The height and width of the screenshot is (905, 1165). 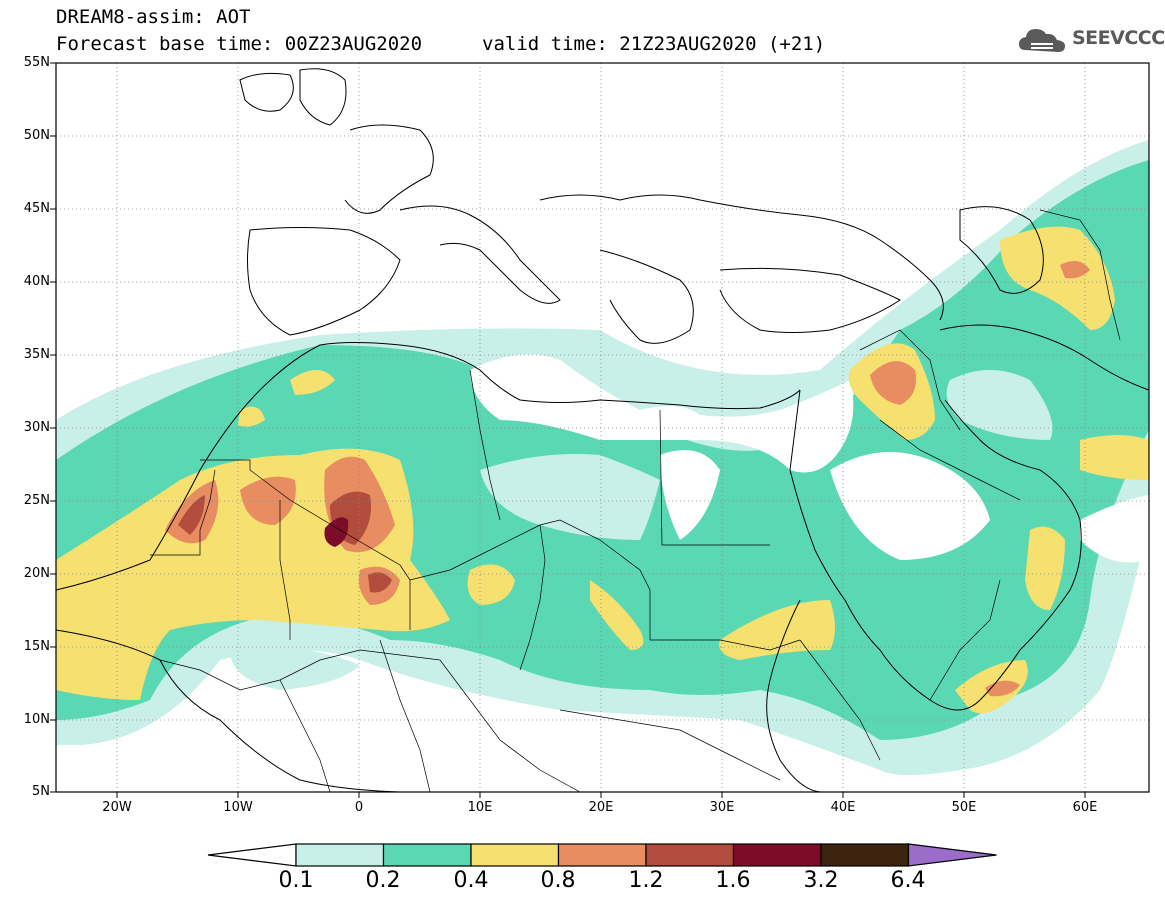 What do you see at coordinates (36, 427) in the screenshot?
I see `lat-label: 30N` at bounding box center [36, 427].